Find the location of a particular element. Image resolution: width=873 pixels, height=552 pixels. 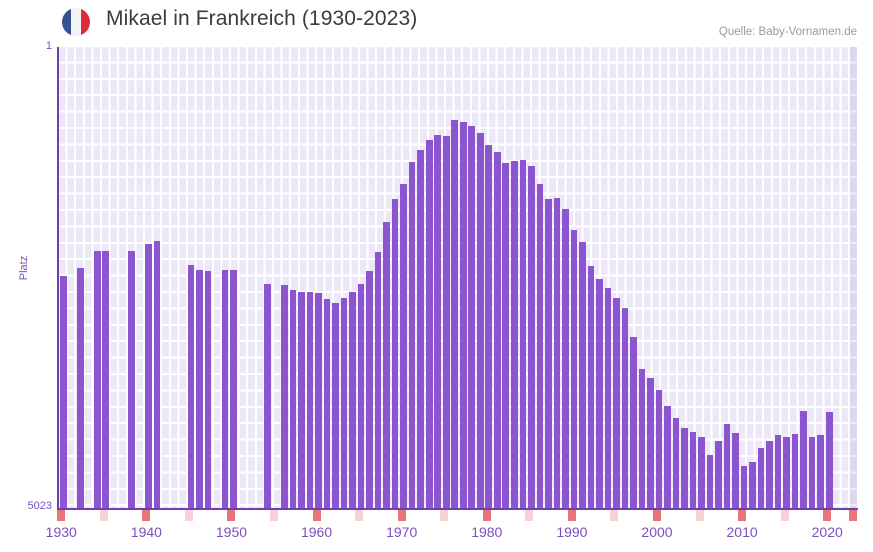

y-axis-top-label: 1 is located at coordinates (48, 46).